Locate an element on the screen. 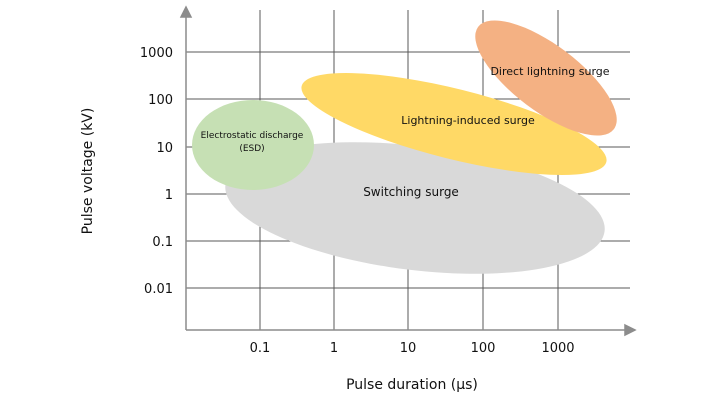  x-tick-label: 1000 is located at coordinates (557, 348).